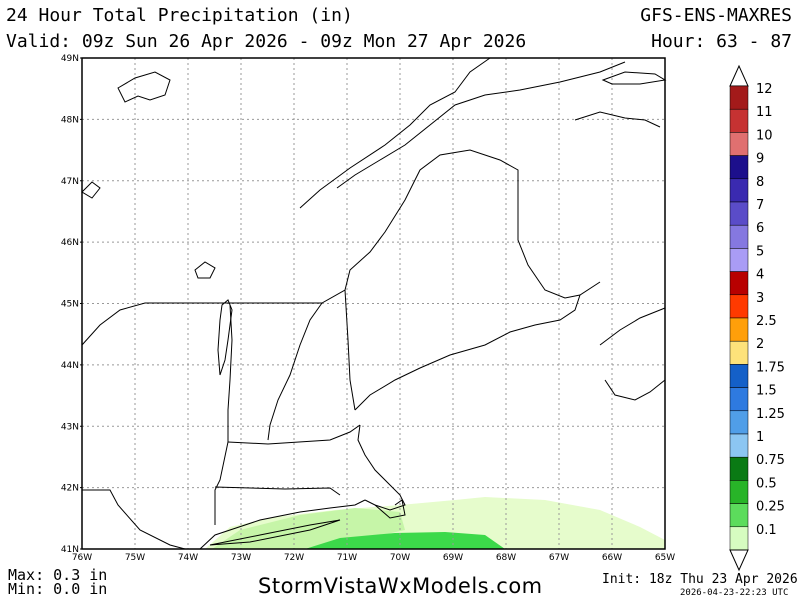 The image size is (800, 600). What do you see at coordinates (612, 558) in the screenshot?
I see `lon-label: 66W` at bounding box center [612, 558].